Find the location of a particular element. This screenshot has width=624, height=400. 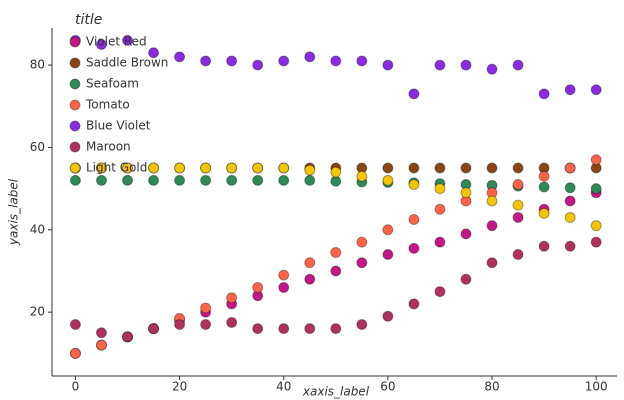

y-tick-label: 80 is located at coordinates (37, 65).